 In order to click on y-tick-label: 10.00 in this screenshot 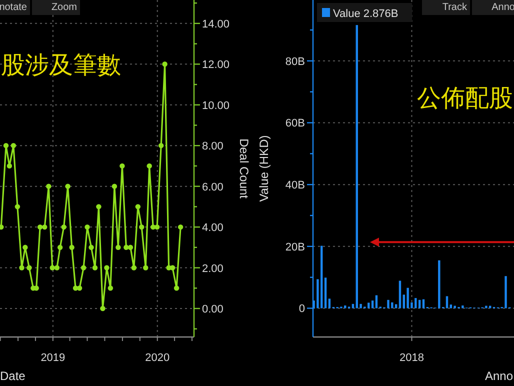, I will do `click(216, 106)`.